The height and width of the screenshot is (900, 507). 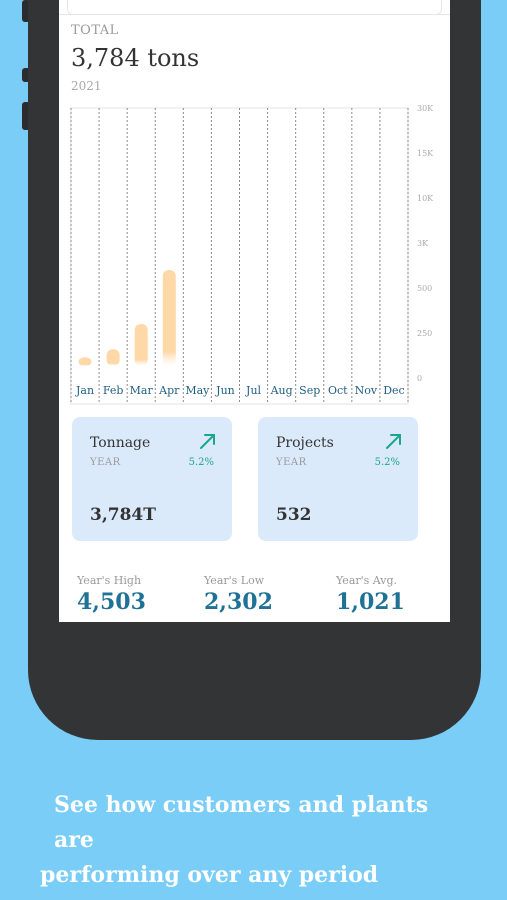 What do you see at coordinates (85, 361) in the screenshot?
I see `chart-bar-jan` at bounding box center [85, 361].